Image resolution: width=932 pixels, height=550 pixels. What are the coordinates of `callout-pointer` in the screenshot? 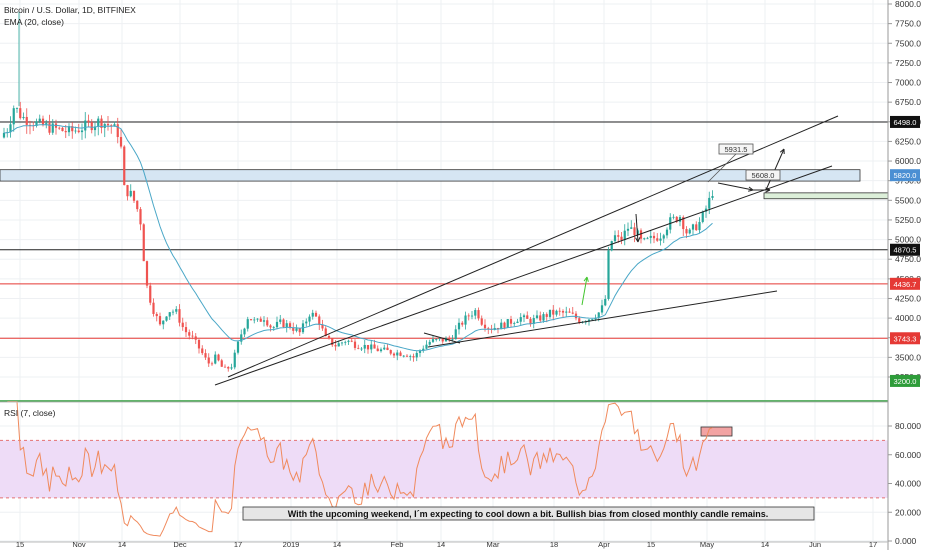 It's located at (722, 168).